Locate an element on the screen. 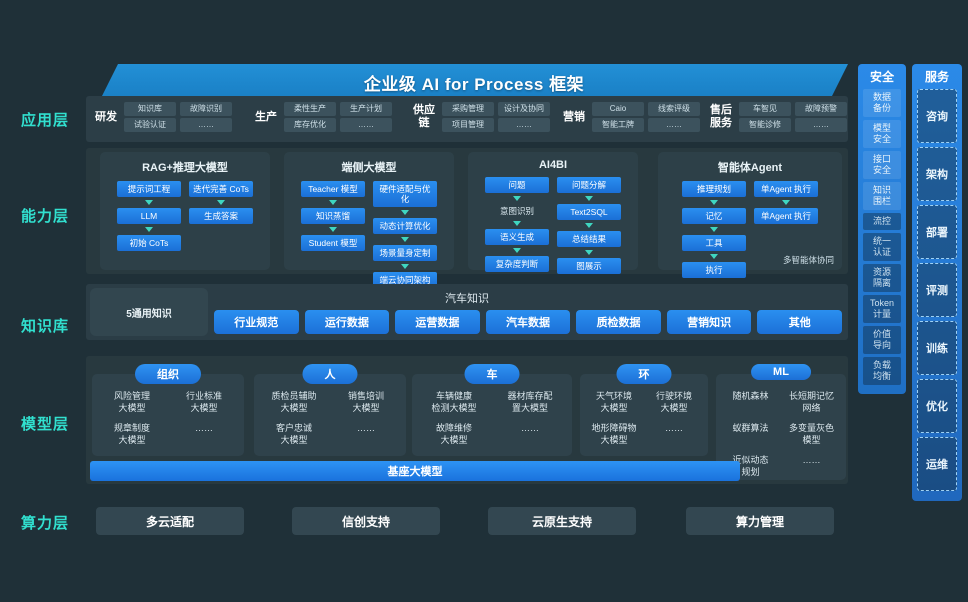 Image resolution: width=968 pixels, height=602 pixels. capability-node: 记忆 is located at coordinates (714, 216).